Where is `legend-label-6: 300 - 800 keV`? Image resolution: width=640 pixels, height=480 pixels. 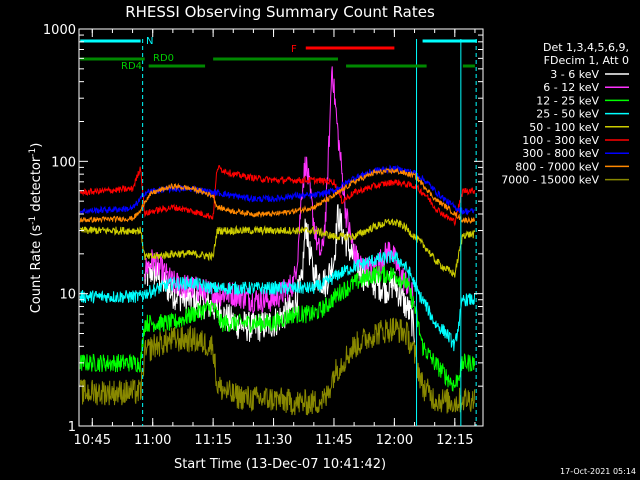 legend-label-6: 300 - 800 keV is located at coordinates (560, 153).